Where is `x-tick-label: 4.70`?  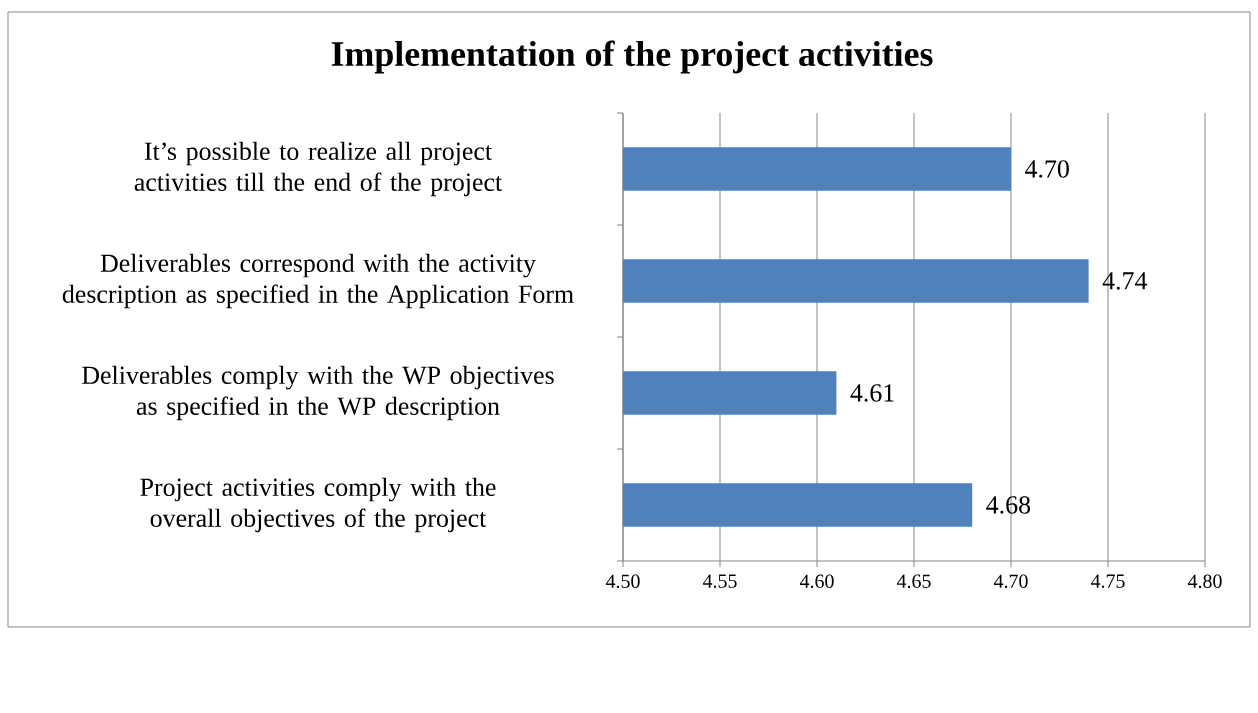
x-tick-label: 4.70 is located at coordinates (1010, 581).